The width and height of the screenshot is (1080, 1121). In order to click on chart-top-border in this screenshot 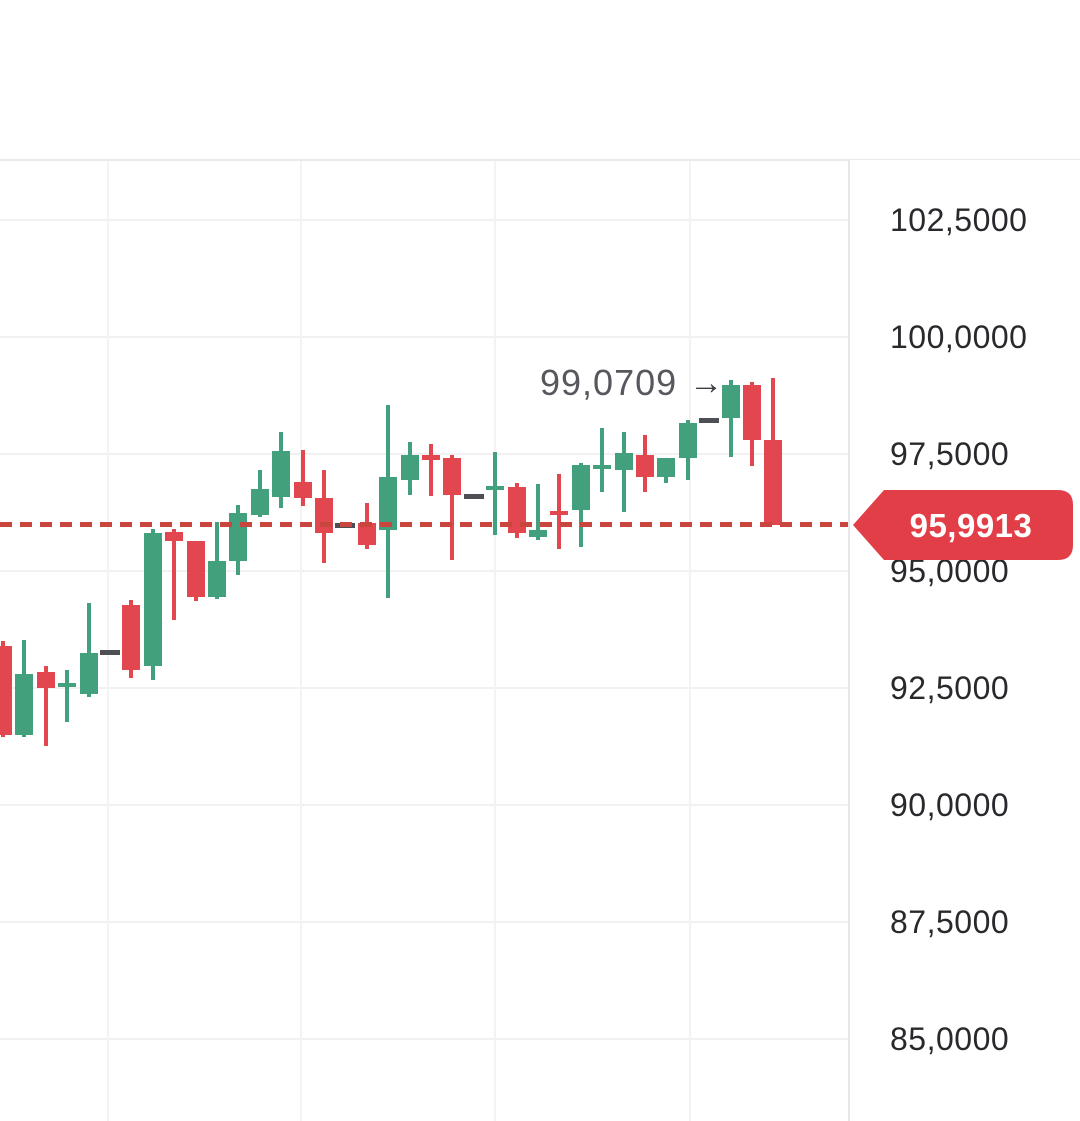, I will do `click(540, 160)`.